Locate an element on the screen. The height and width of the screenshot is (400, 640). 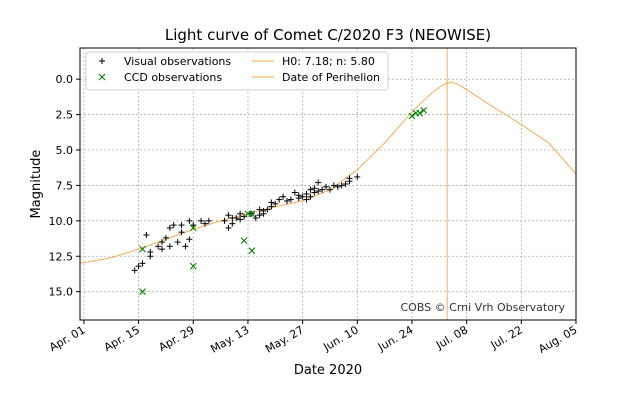
chart-title: Light curve of Comet C/2020 F3 (NEOWISE) is located at coordinates (328, 35).